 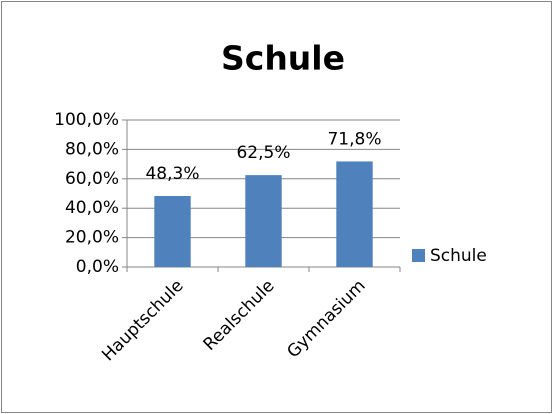 I want to click on y-tick-label: 20,0%, so click(x=92, y=238).